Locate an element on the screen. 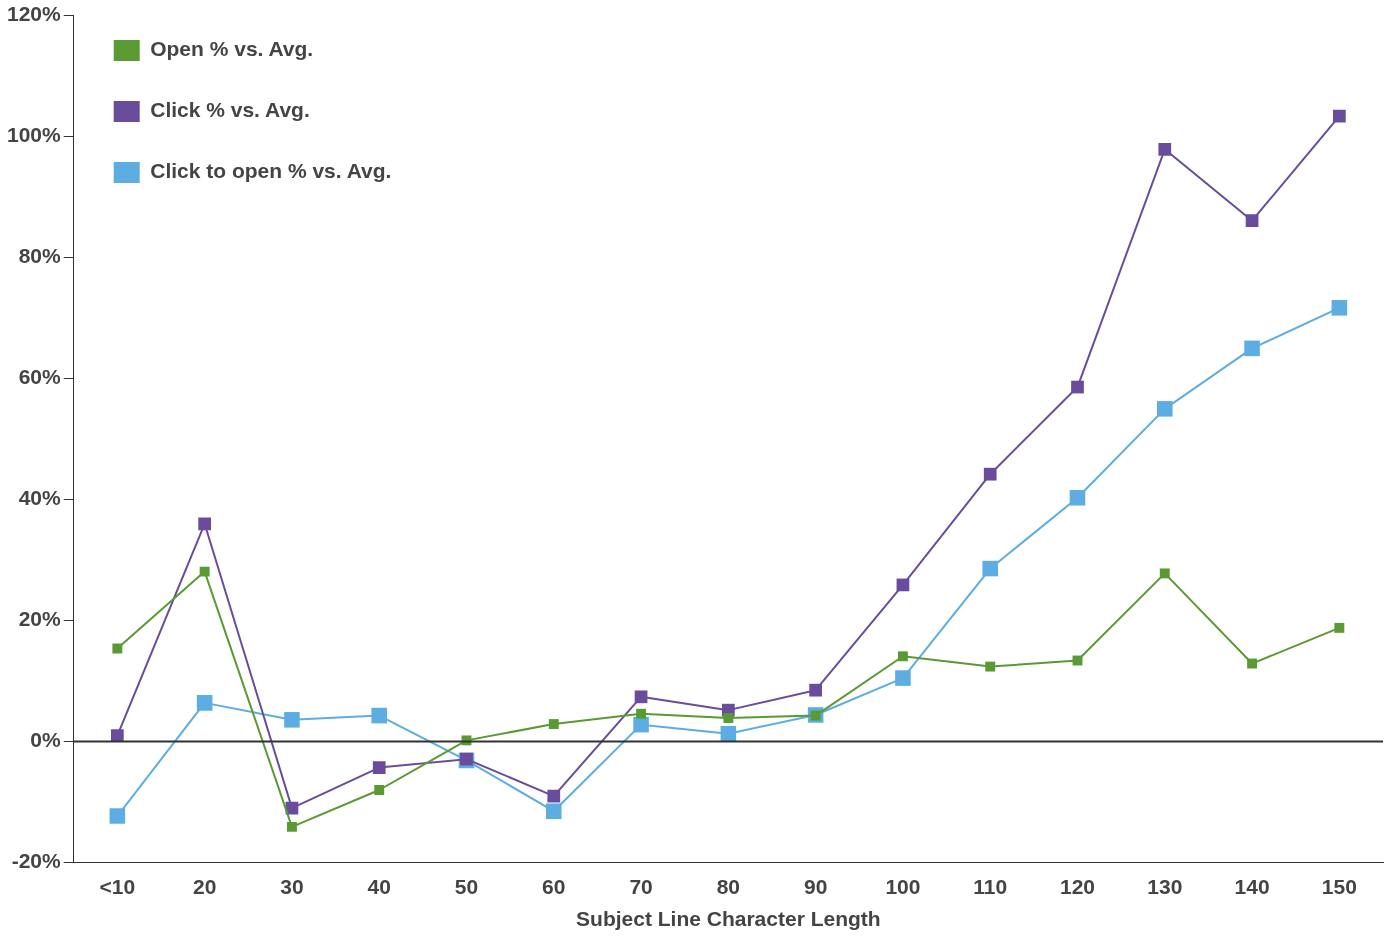 Image resolution: width=1394 pixels, height=939 pixels. x-tick-label: 90 is located at coordinates (815, 886).